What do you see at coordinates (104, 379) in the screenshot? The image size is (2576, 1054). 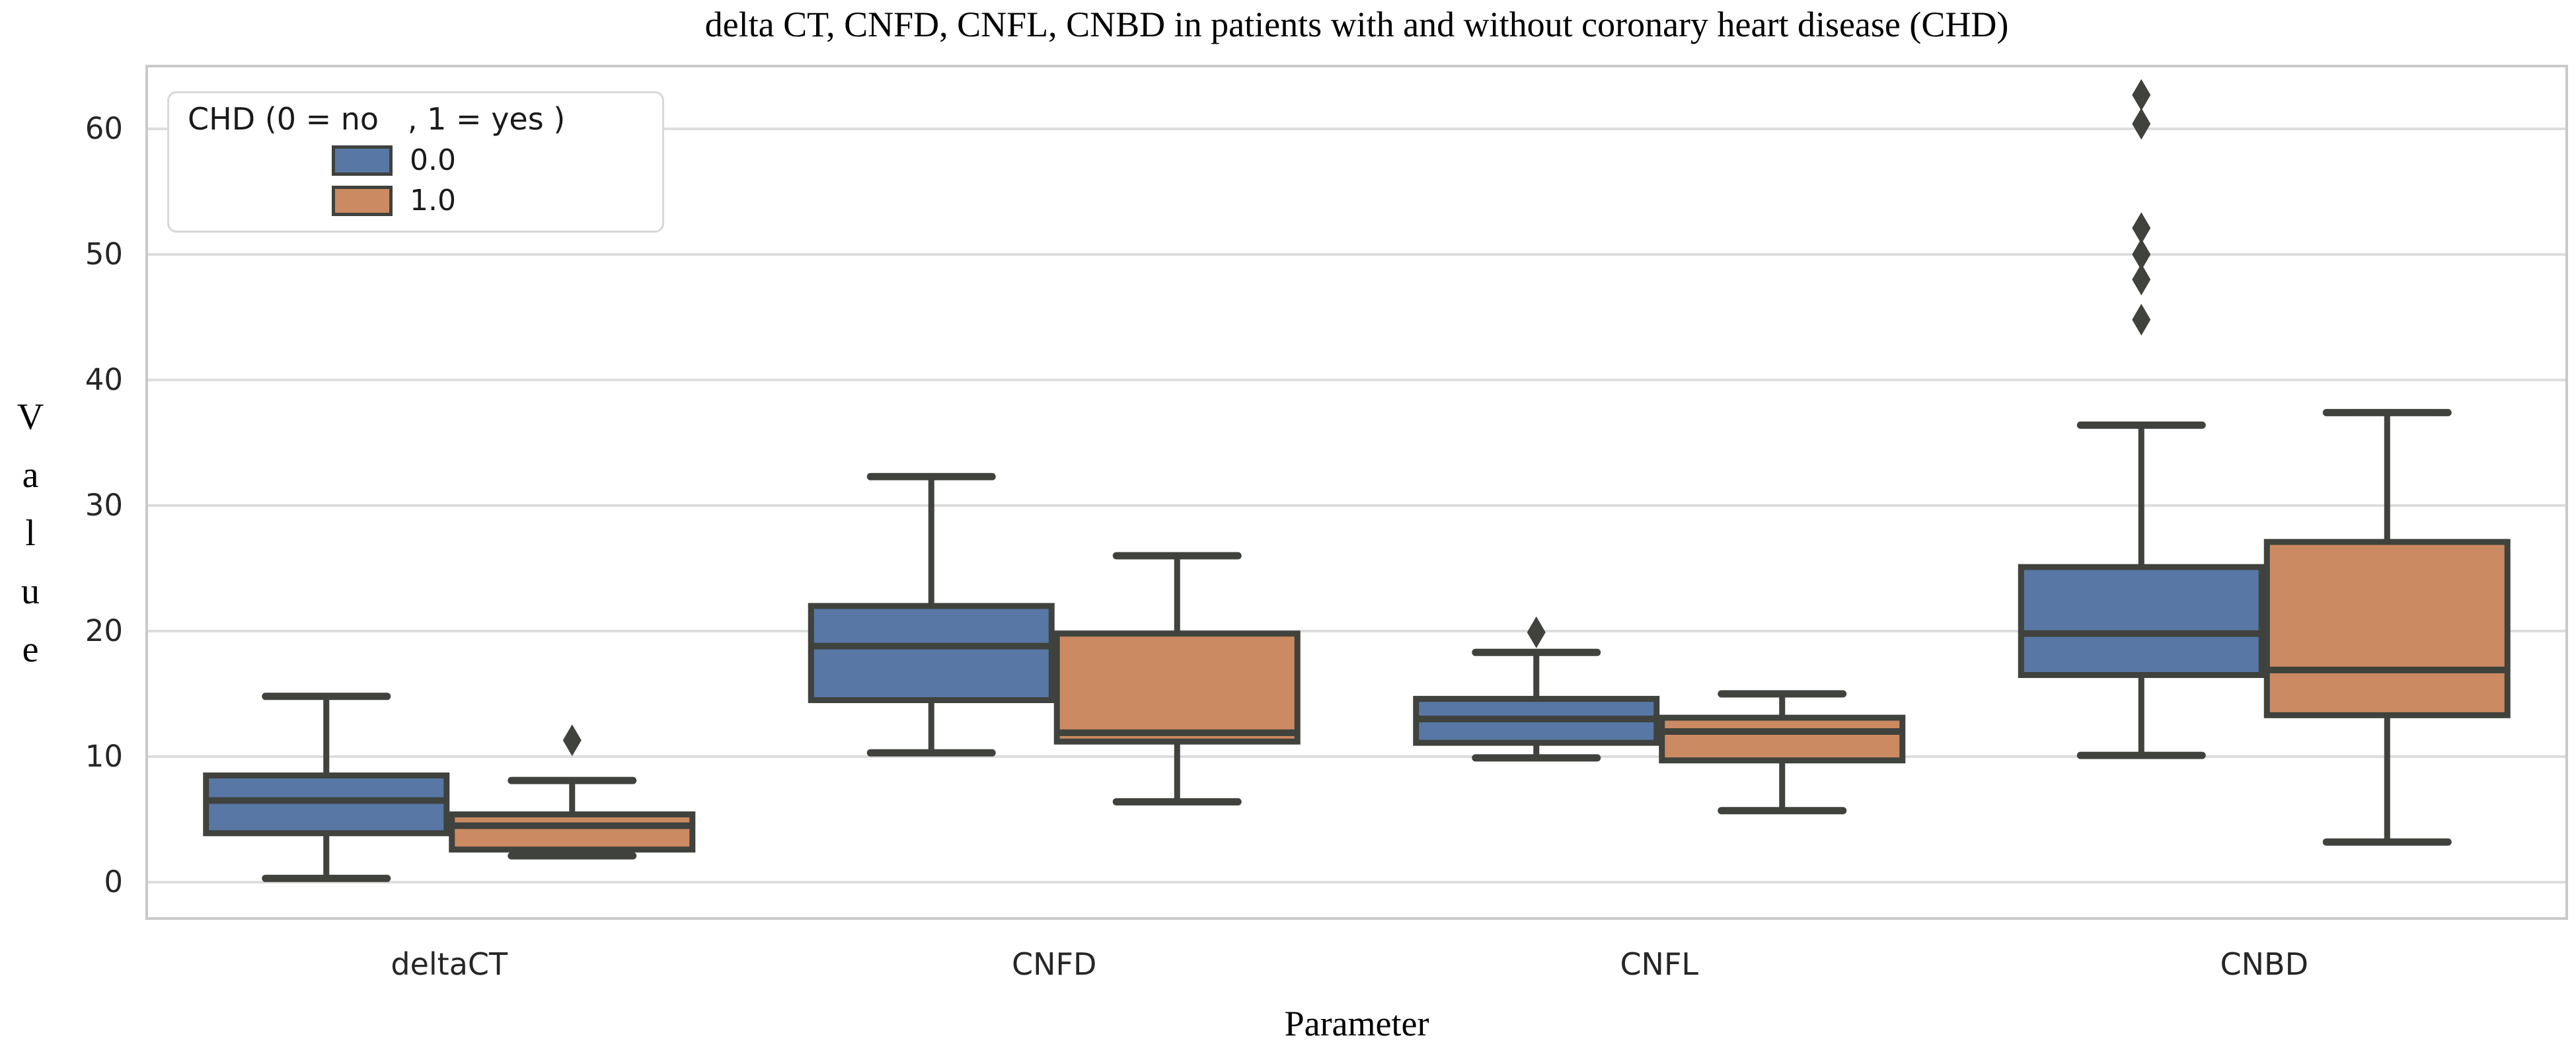 I see `ytick-label-40: 40` at bounding box center [104, 379].